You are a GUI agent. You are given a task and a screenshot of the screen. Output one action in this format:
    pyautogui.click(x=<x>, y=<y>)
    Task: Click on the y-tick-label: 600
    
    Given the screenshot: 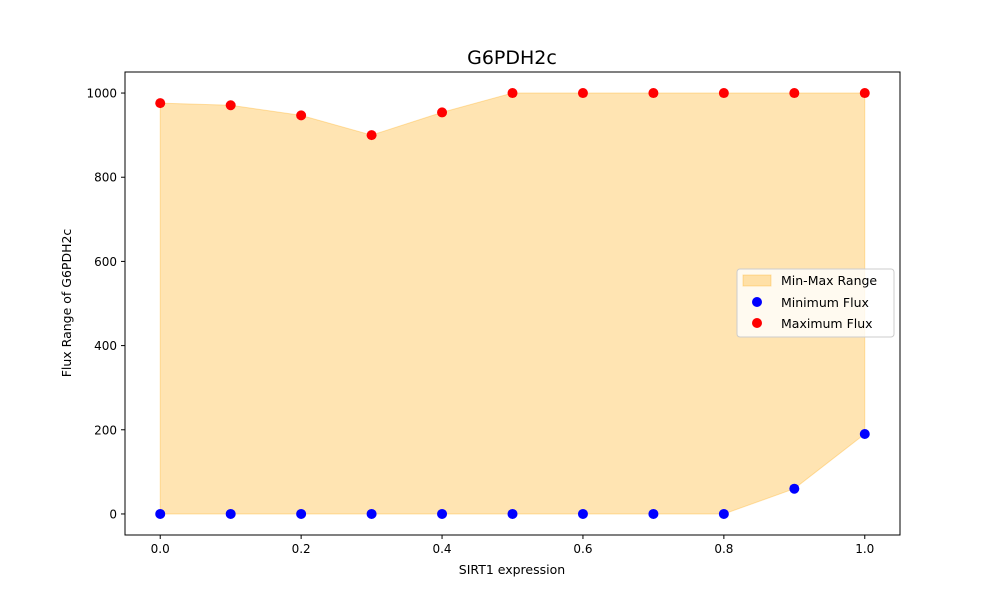 What is the action you would take?
    pyautogui.click(x=105, y=262)
    